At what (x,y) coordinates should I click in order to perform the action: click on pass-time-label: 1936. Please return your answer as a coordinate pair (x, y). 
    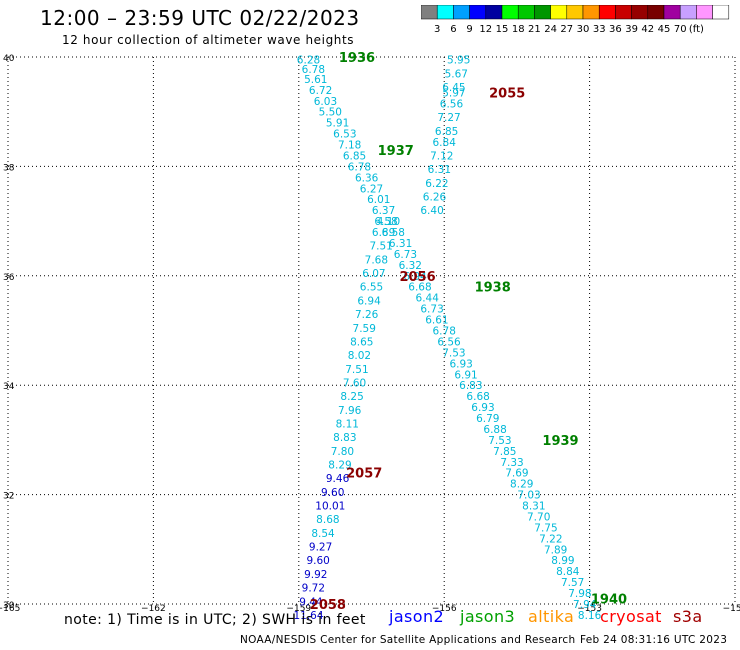
    Looking at the image, I should click on (357, 58).